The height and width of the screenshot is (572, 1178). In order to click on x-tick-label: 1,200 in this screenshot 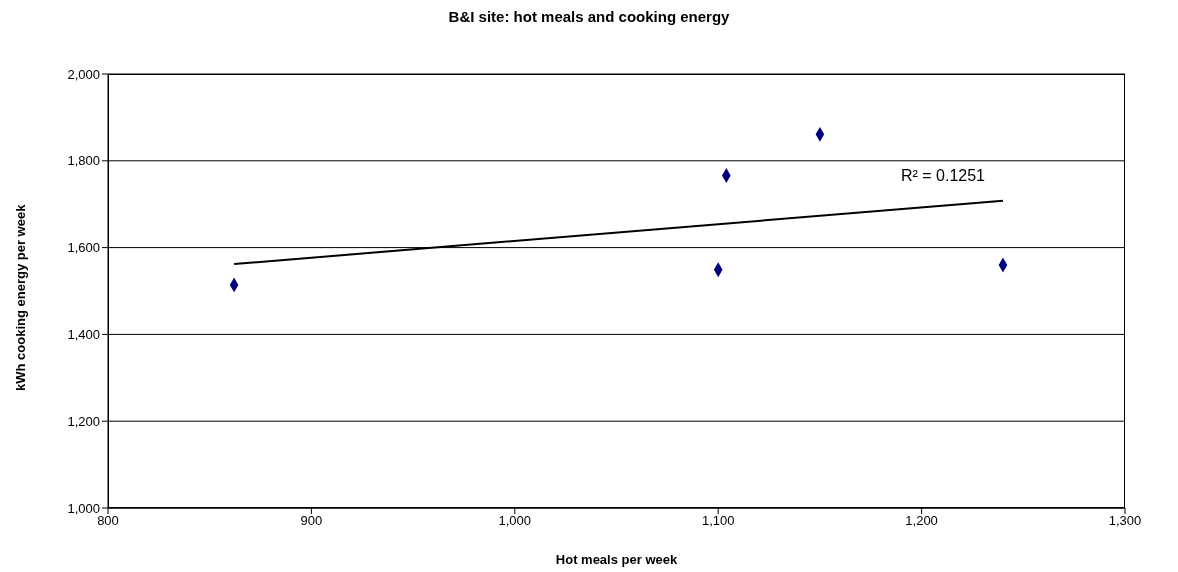, I will do `click(921, 521)`.